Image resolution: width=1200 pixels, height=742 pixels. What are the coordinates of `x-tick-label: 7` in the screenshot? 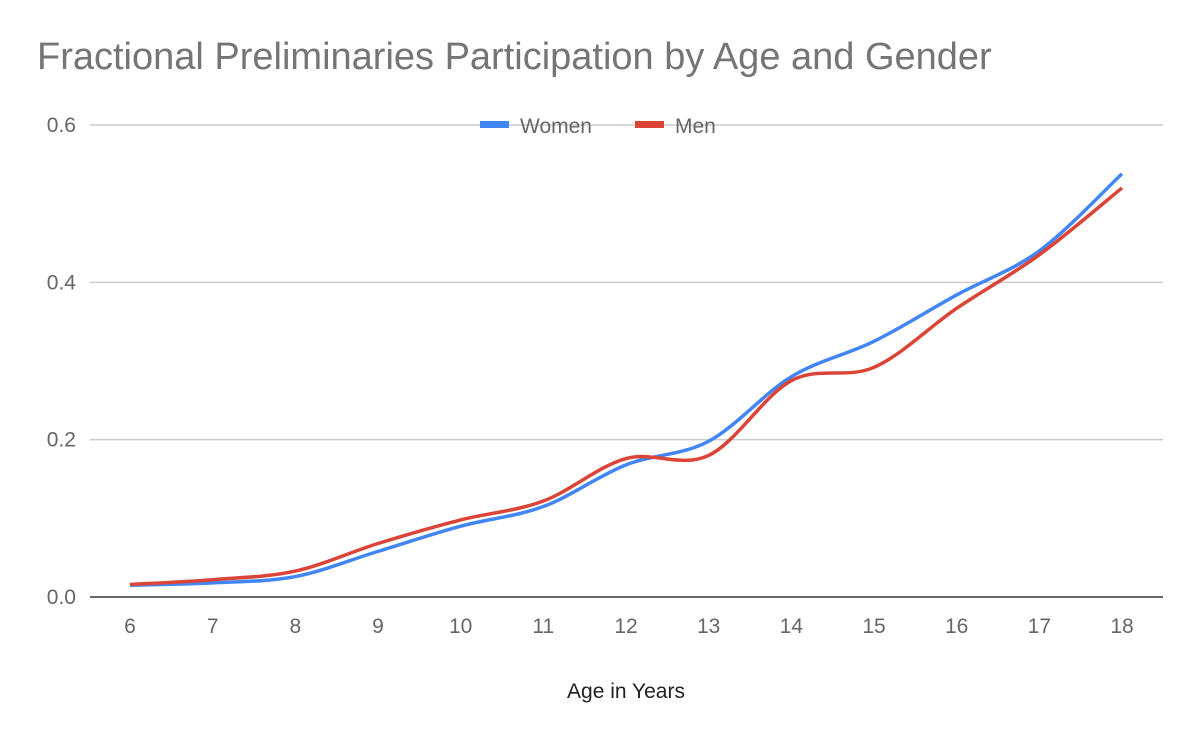 It's located at (213, 626).